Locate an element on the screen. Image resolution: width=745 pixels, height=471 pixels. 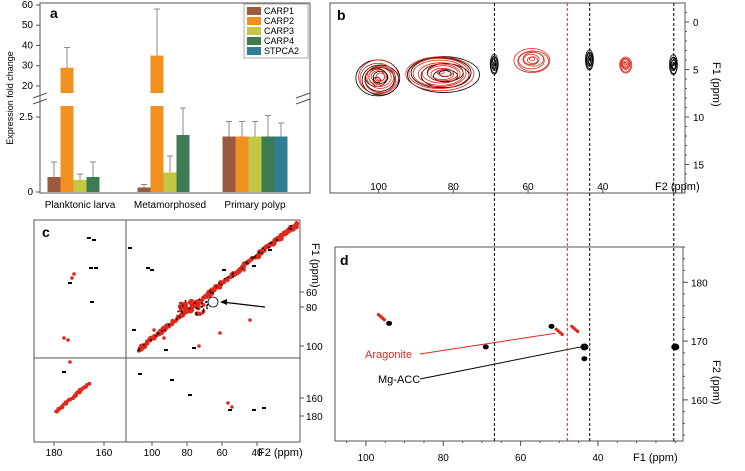
diagonal-peak-red is located at coordinates (296, 224).